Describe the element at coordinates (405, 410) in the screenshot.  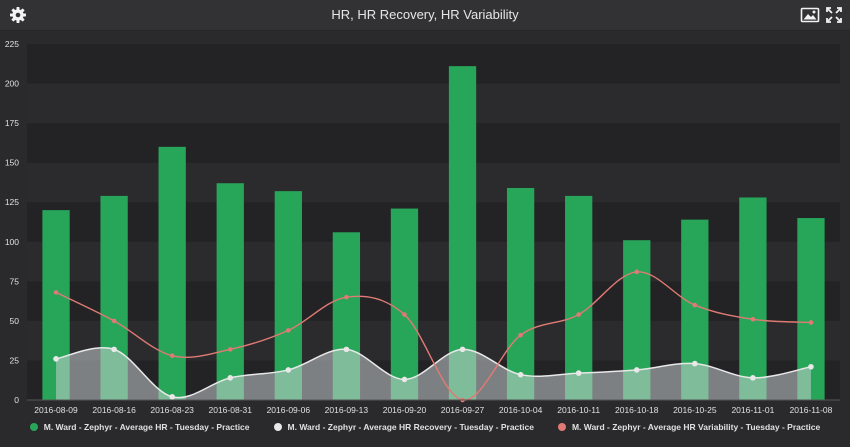
I see `x-tick-label: 2016-09-20` at that location.